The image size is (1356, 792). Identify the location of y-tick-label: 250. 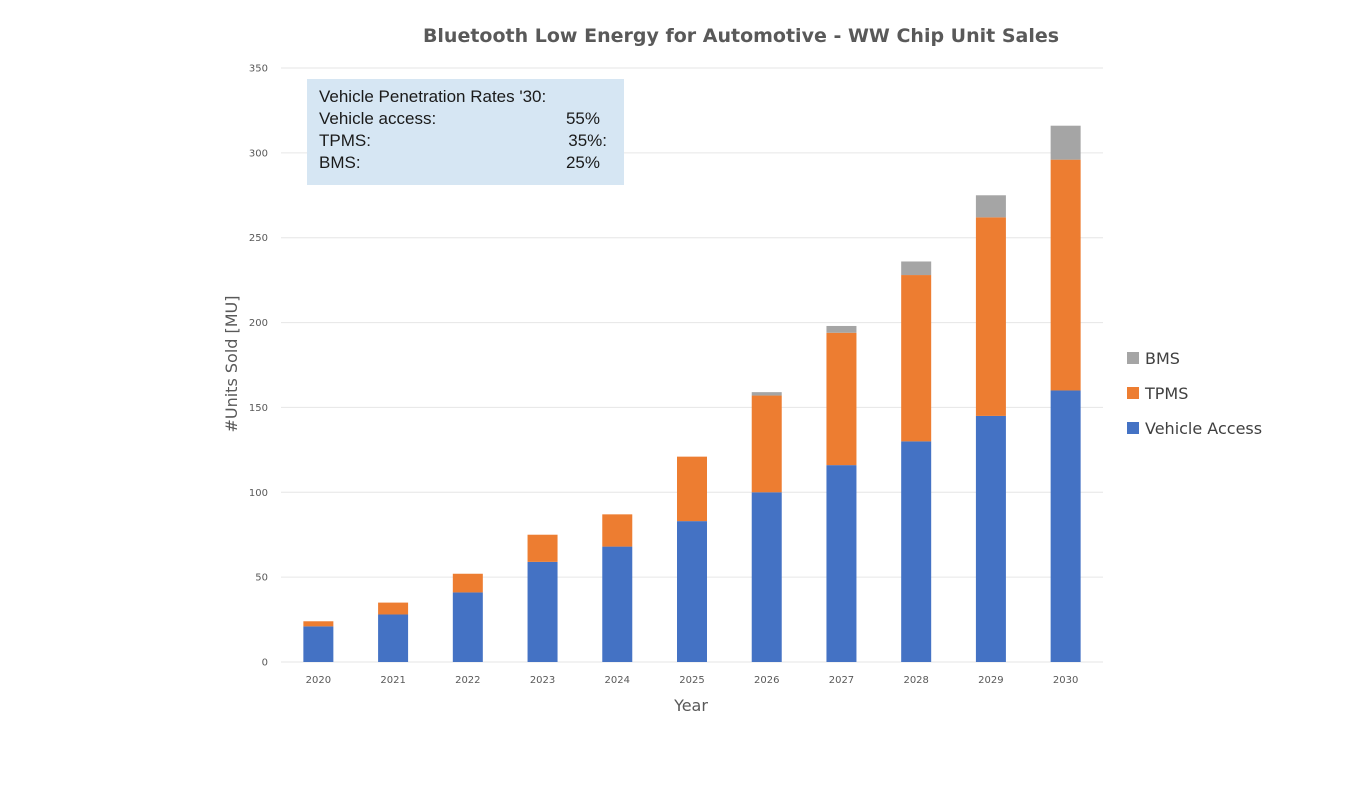
(258, 238).